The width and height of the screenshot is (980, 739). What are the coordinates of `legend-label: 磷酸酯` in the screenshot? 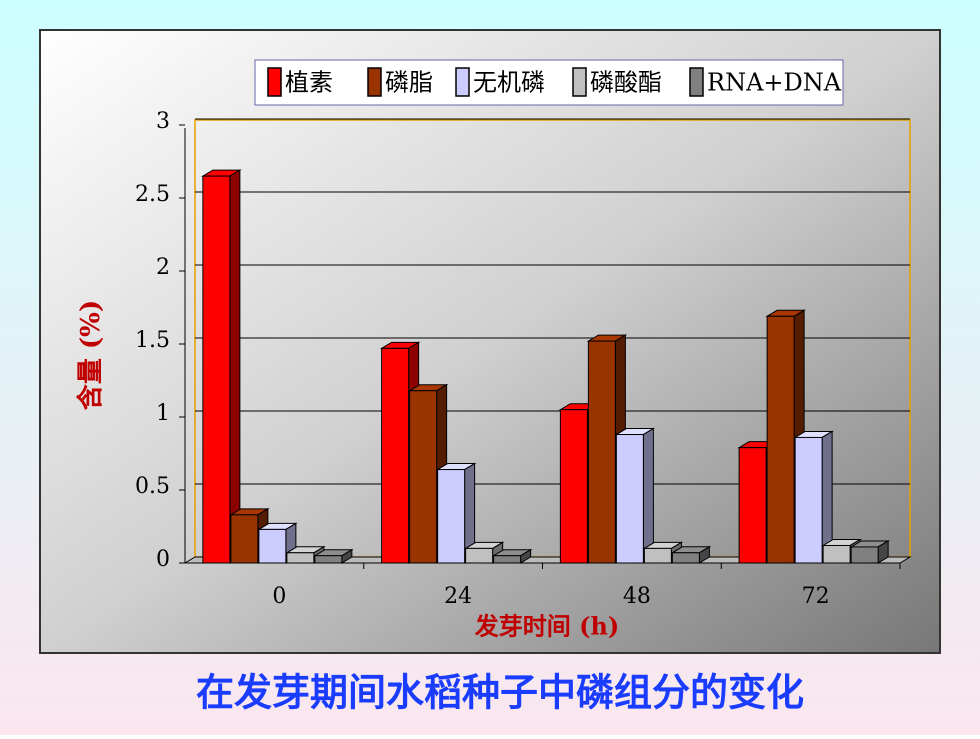 It's located at (626, 83).